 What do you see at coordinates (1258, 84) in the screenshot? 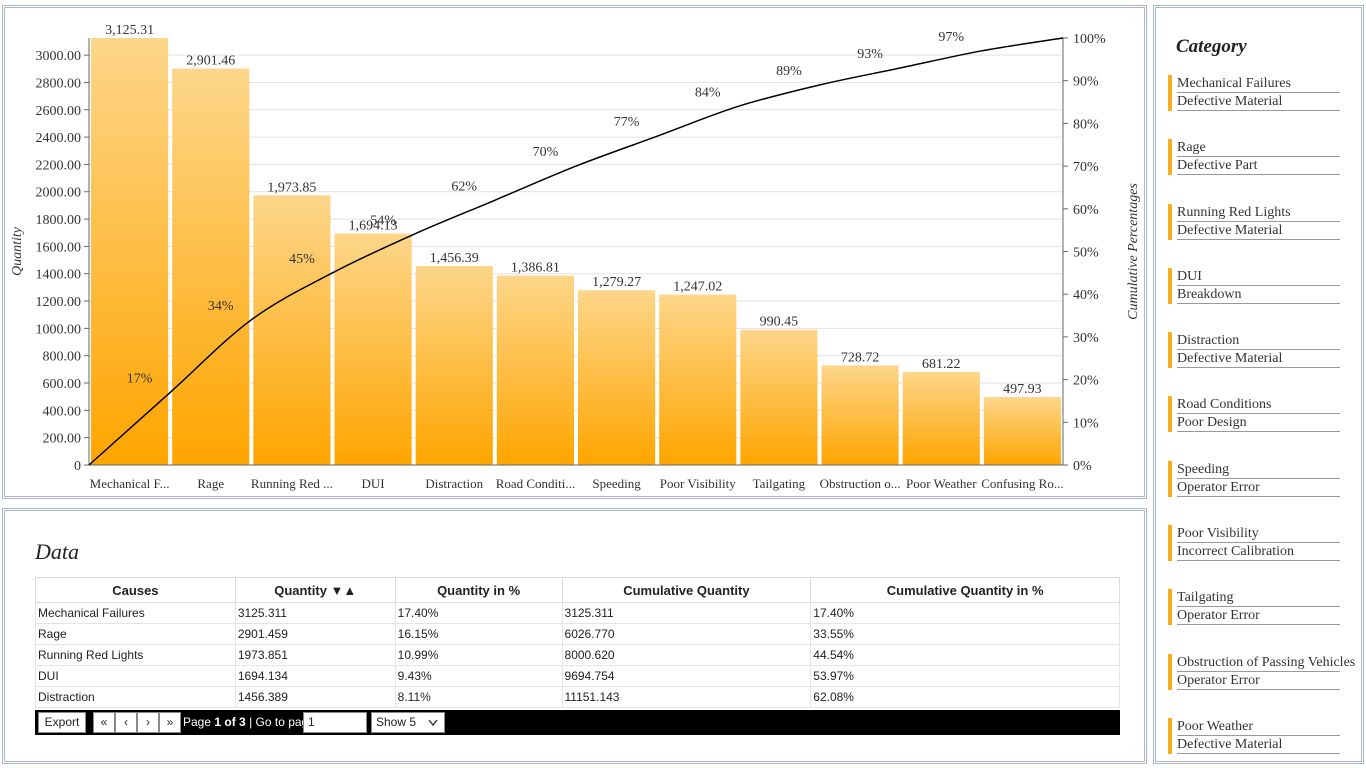
I see `legend-cause: Mechanical Failures` at bounding box center [1258, 84].